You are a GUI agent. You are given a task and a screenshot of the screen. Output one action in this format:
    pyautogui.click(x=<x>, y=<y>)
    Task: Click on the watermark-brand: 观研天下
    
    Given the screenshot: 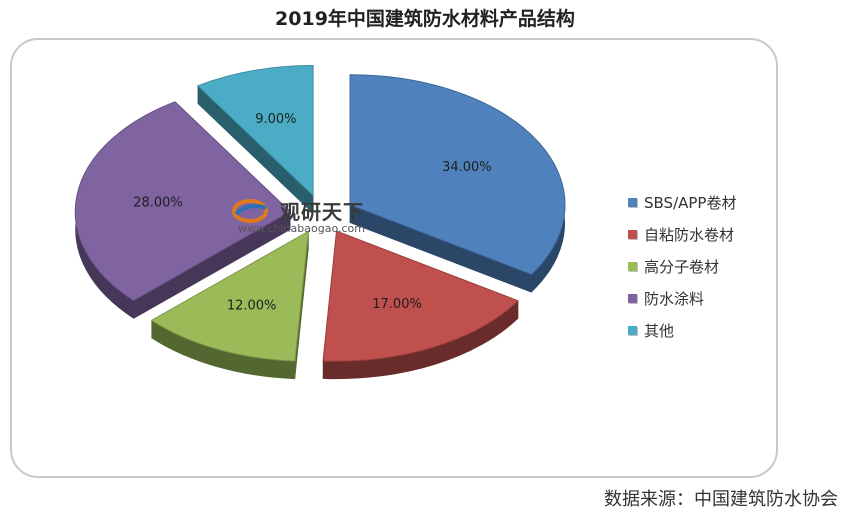 What is the action you would take?
    pyautogui.click(x=322, y=212)
    